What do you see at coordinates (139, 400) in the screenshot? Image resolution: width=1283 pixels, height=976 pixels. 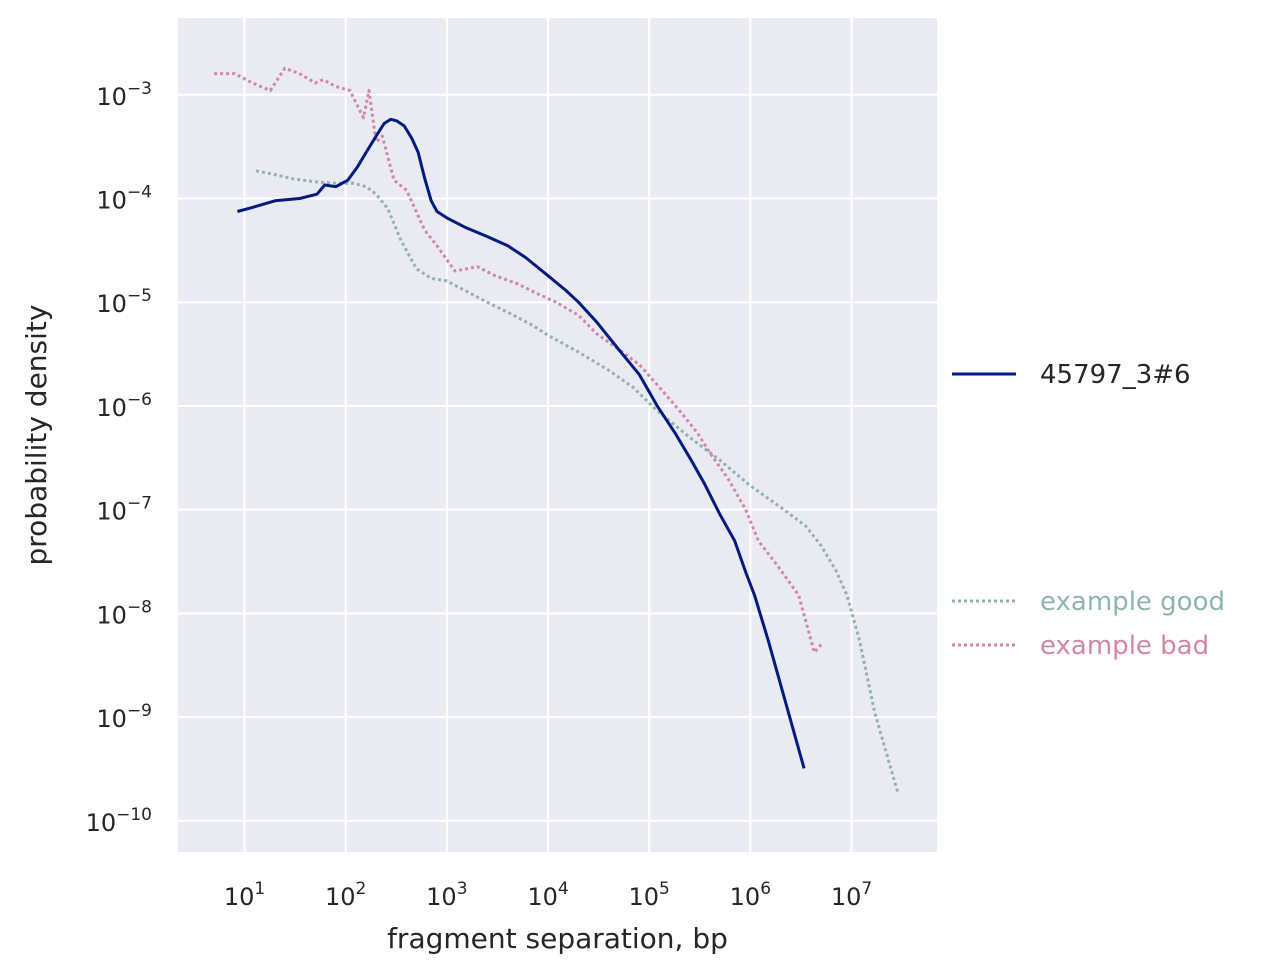 I see `y-tick-exponent: −6` at bounding box center [139, 400].